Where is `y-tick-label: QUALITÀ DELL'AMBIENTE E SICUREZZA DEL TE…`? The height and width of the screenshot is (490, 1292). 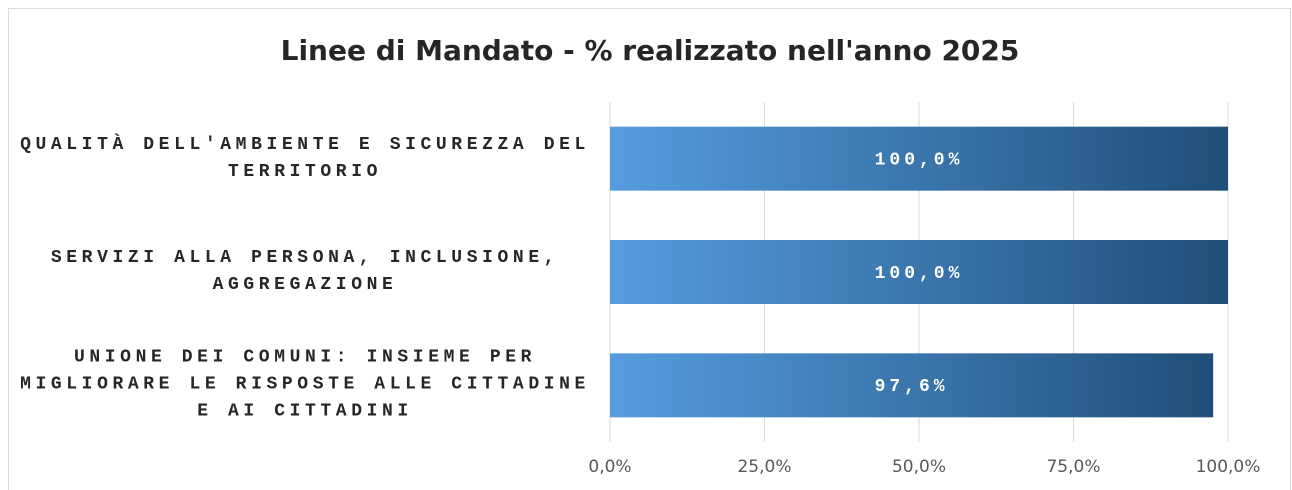
y-tick-label: QUALITÀ DELL'AMBIENTE E SICUREZZA DEL TE… is located at coordinates (305, 158).